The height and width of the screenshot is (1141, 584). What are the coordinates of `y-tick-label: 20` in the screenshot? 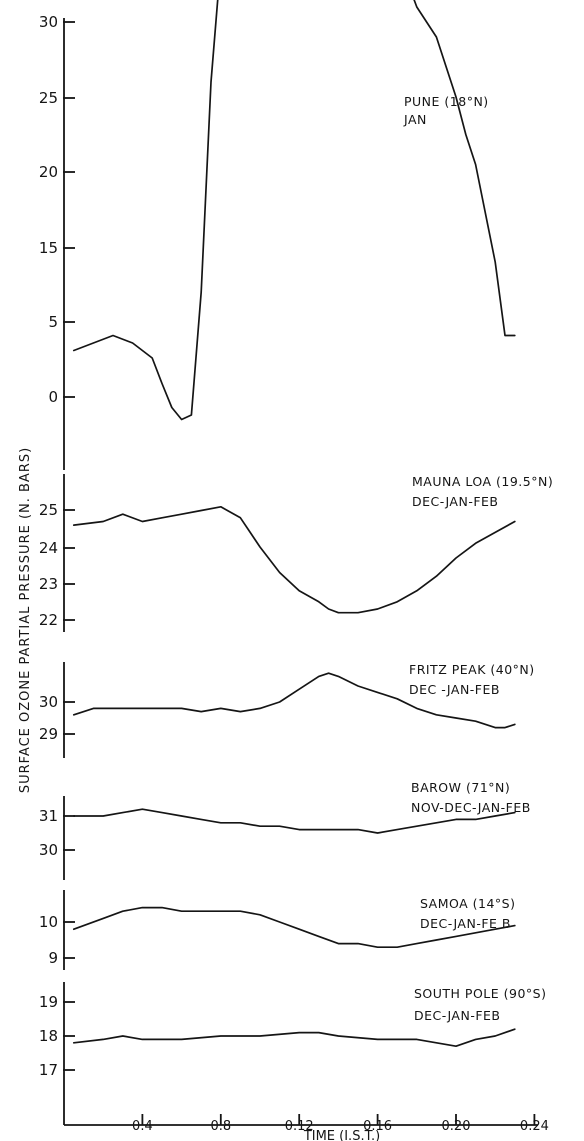 It's located at (48, 172).